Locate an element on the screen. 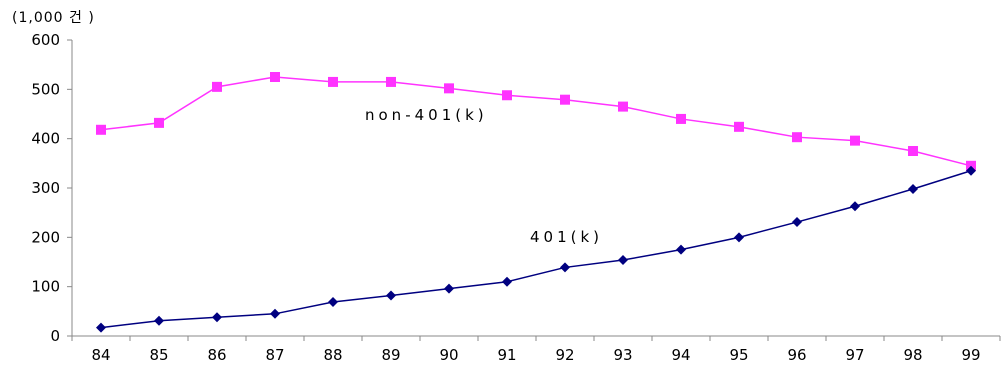 The width and height of the screenshot is (1008, 371). x-tick-label: 84 is located at coordinates (100, 355).